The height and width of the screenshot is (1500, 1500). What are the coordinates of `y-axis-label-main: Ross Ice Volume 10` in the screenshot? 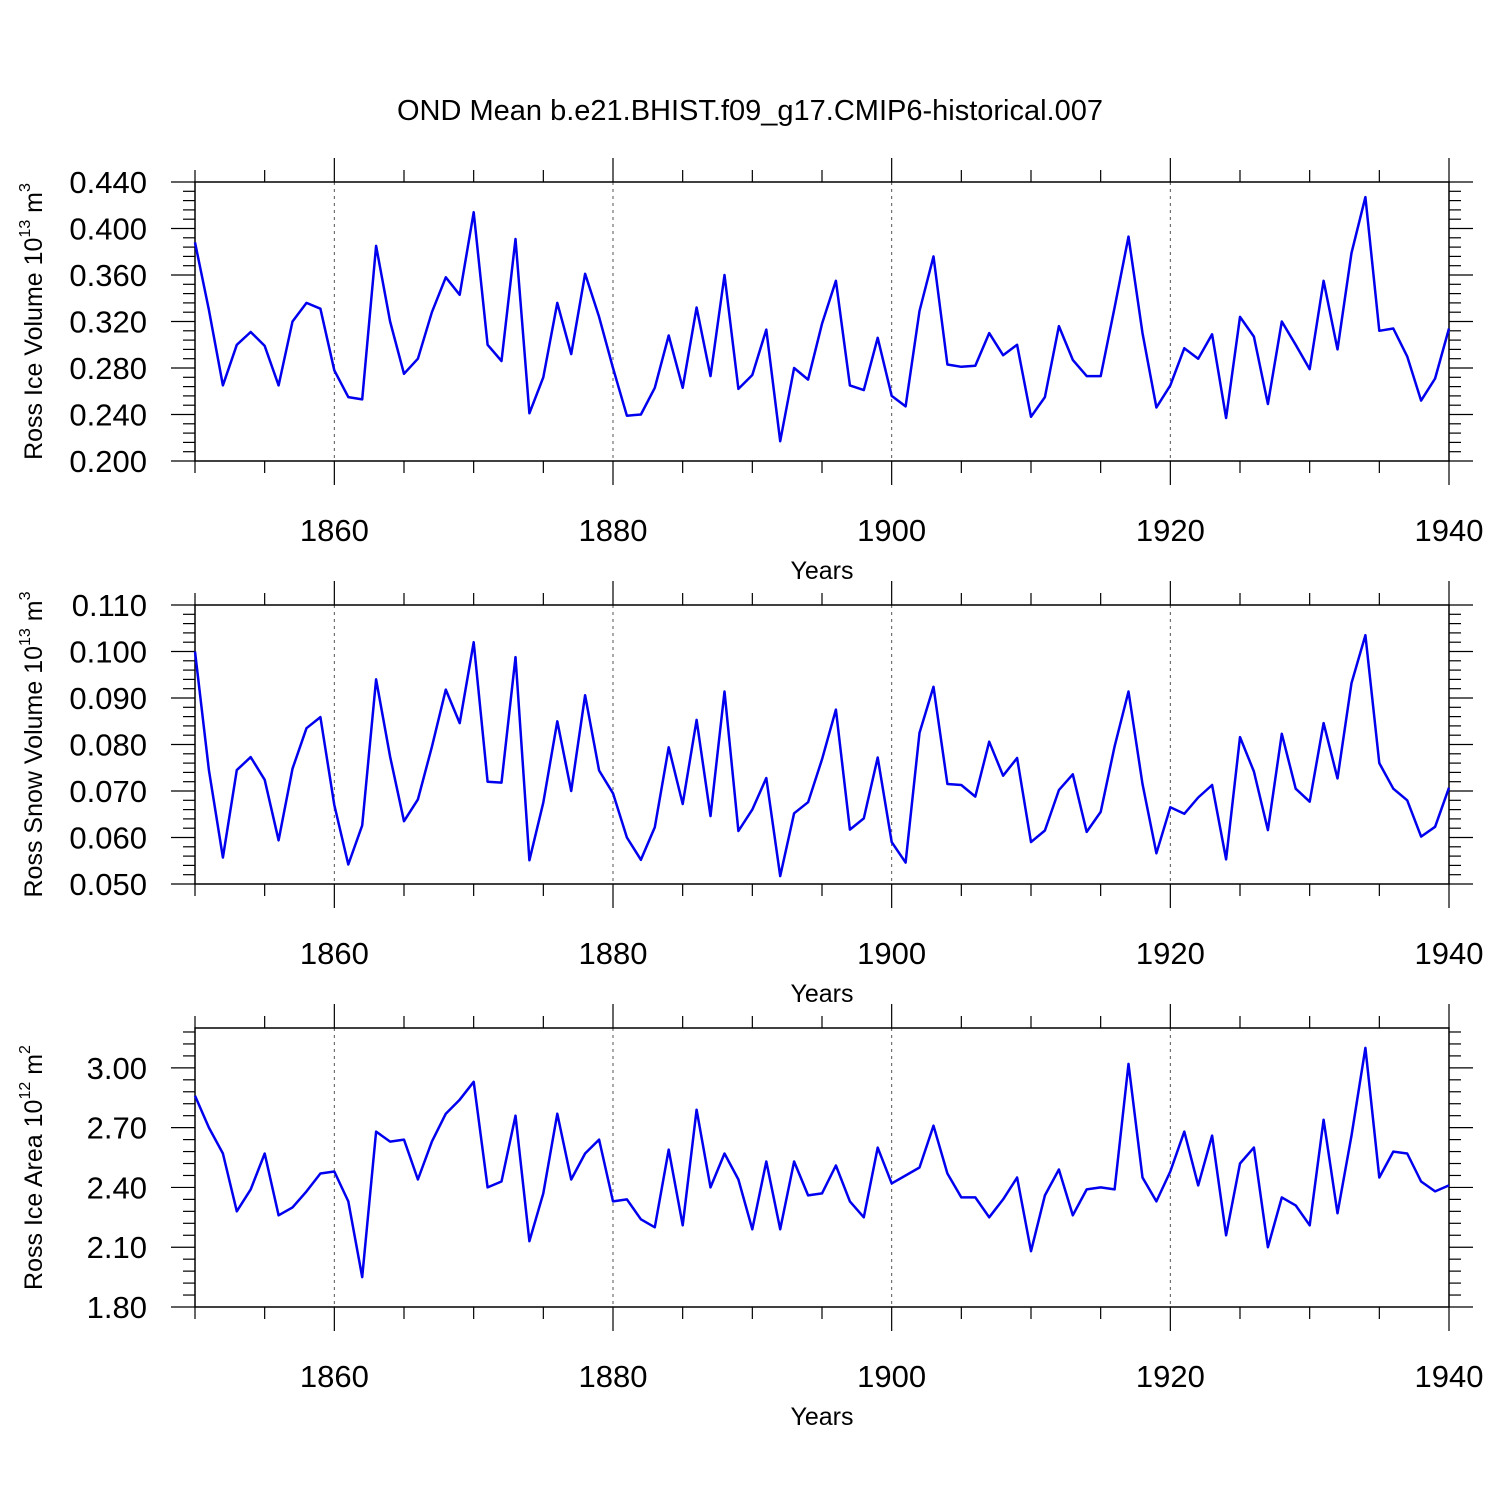 It's located at (34, 349).